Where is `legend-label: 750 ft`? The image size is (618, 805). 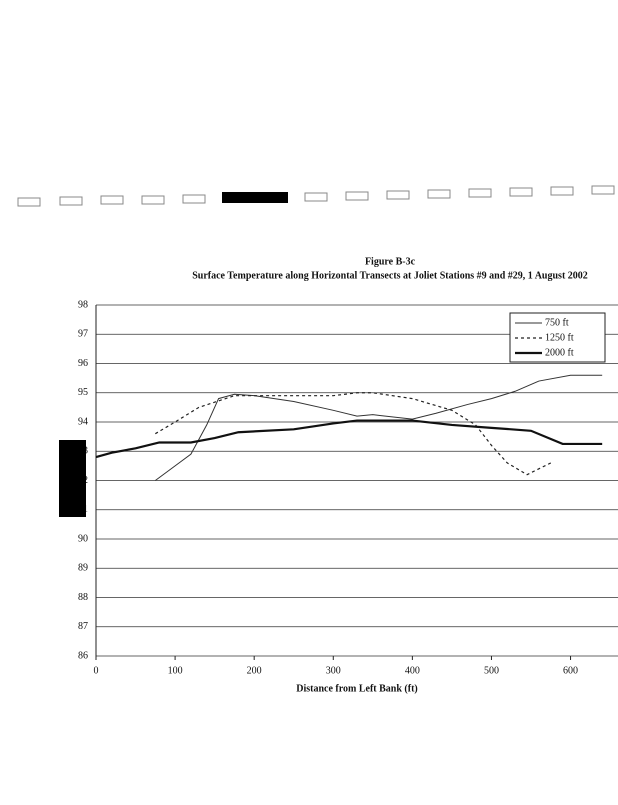 legend-label: 750 ft is located at coordinates (557, 322).